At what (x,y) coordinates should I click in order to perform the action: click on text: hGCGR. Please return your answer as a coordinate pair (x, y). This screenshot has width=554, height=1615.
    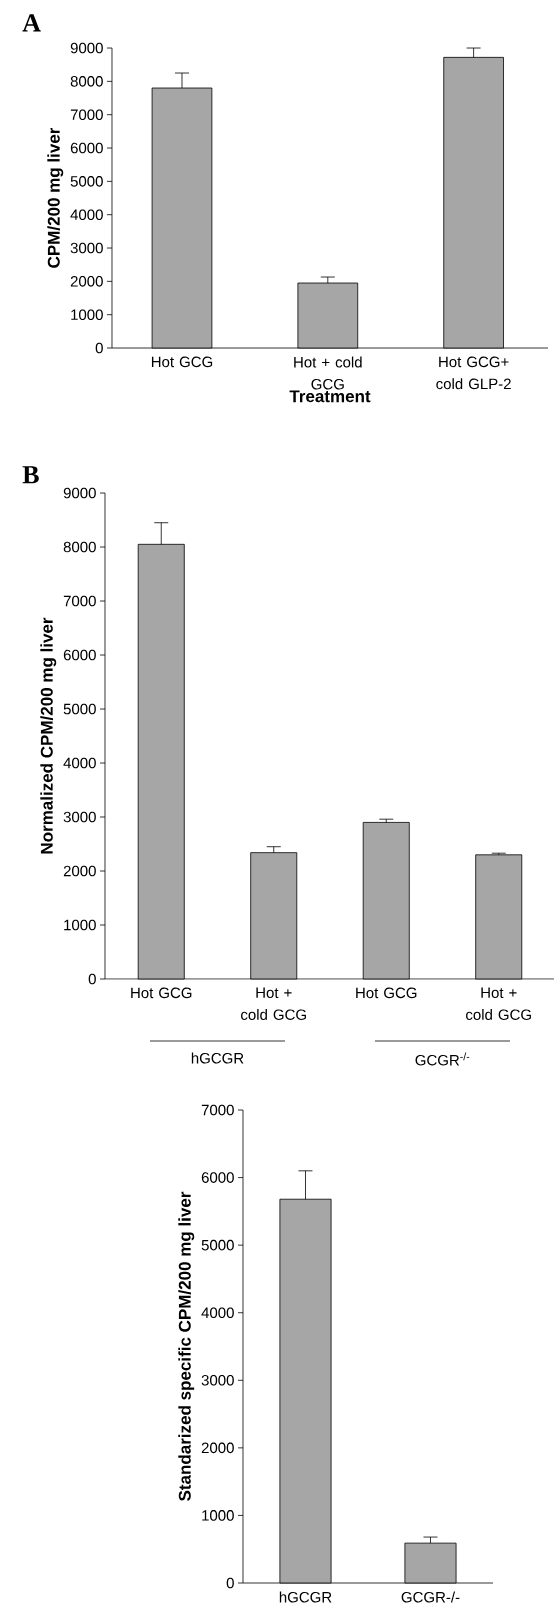
    Looking at the image, I should click on (217, 1058).